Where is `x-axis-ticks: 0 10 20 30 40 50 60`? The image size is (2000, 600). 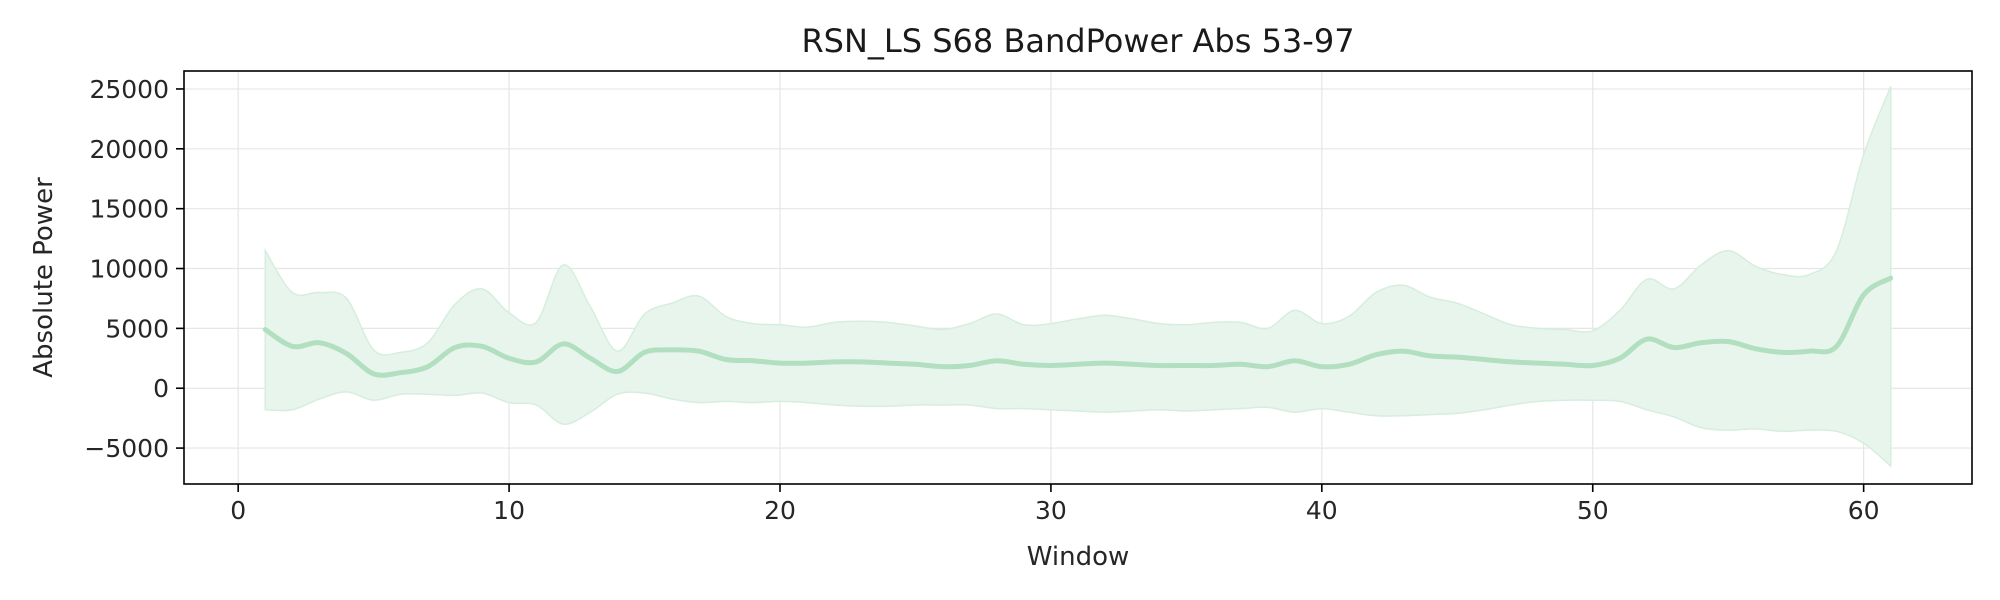 x-axis-ticks: 0 10 20 30 40 50 60 is located at coordinates (1055, 504).